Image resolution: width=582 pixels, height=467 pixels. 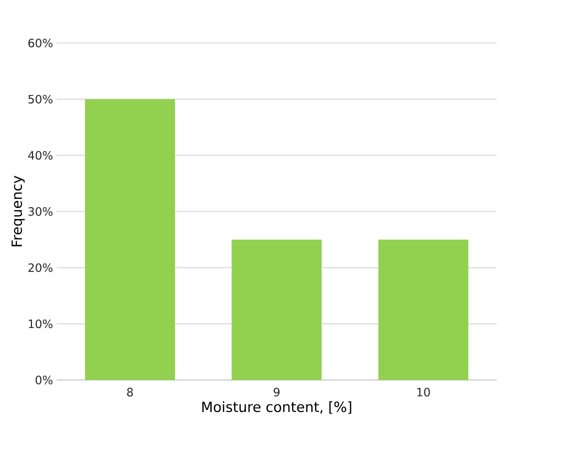 What do you see at coordinates (277, 392) in the screenshot?
I see `x-tick-label: 9` at bounding box center [277, 392].